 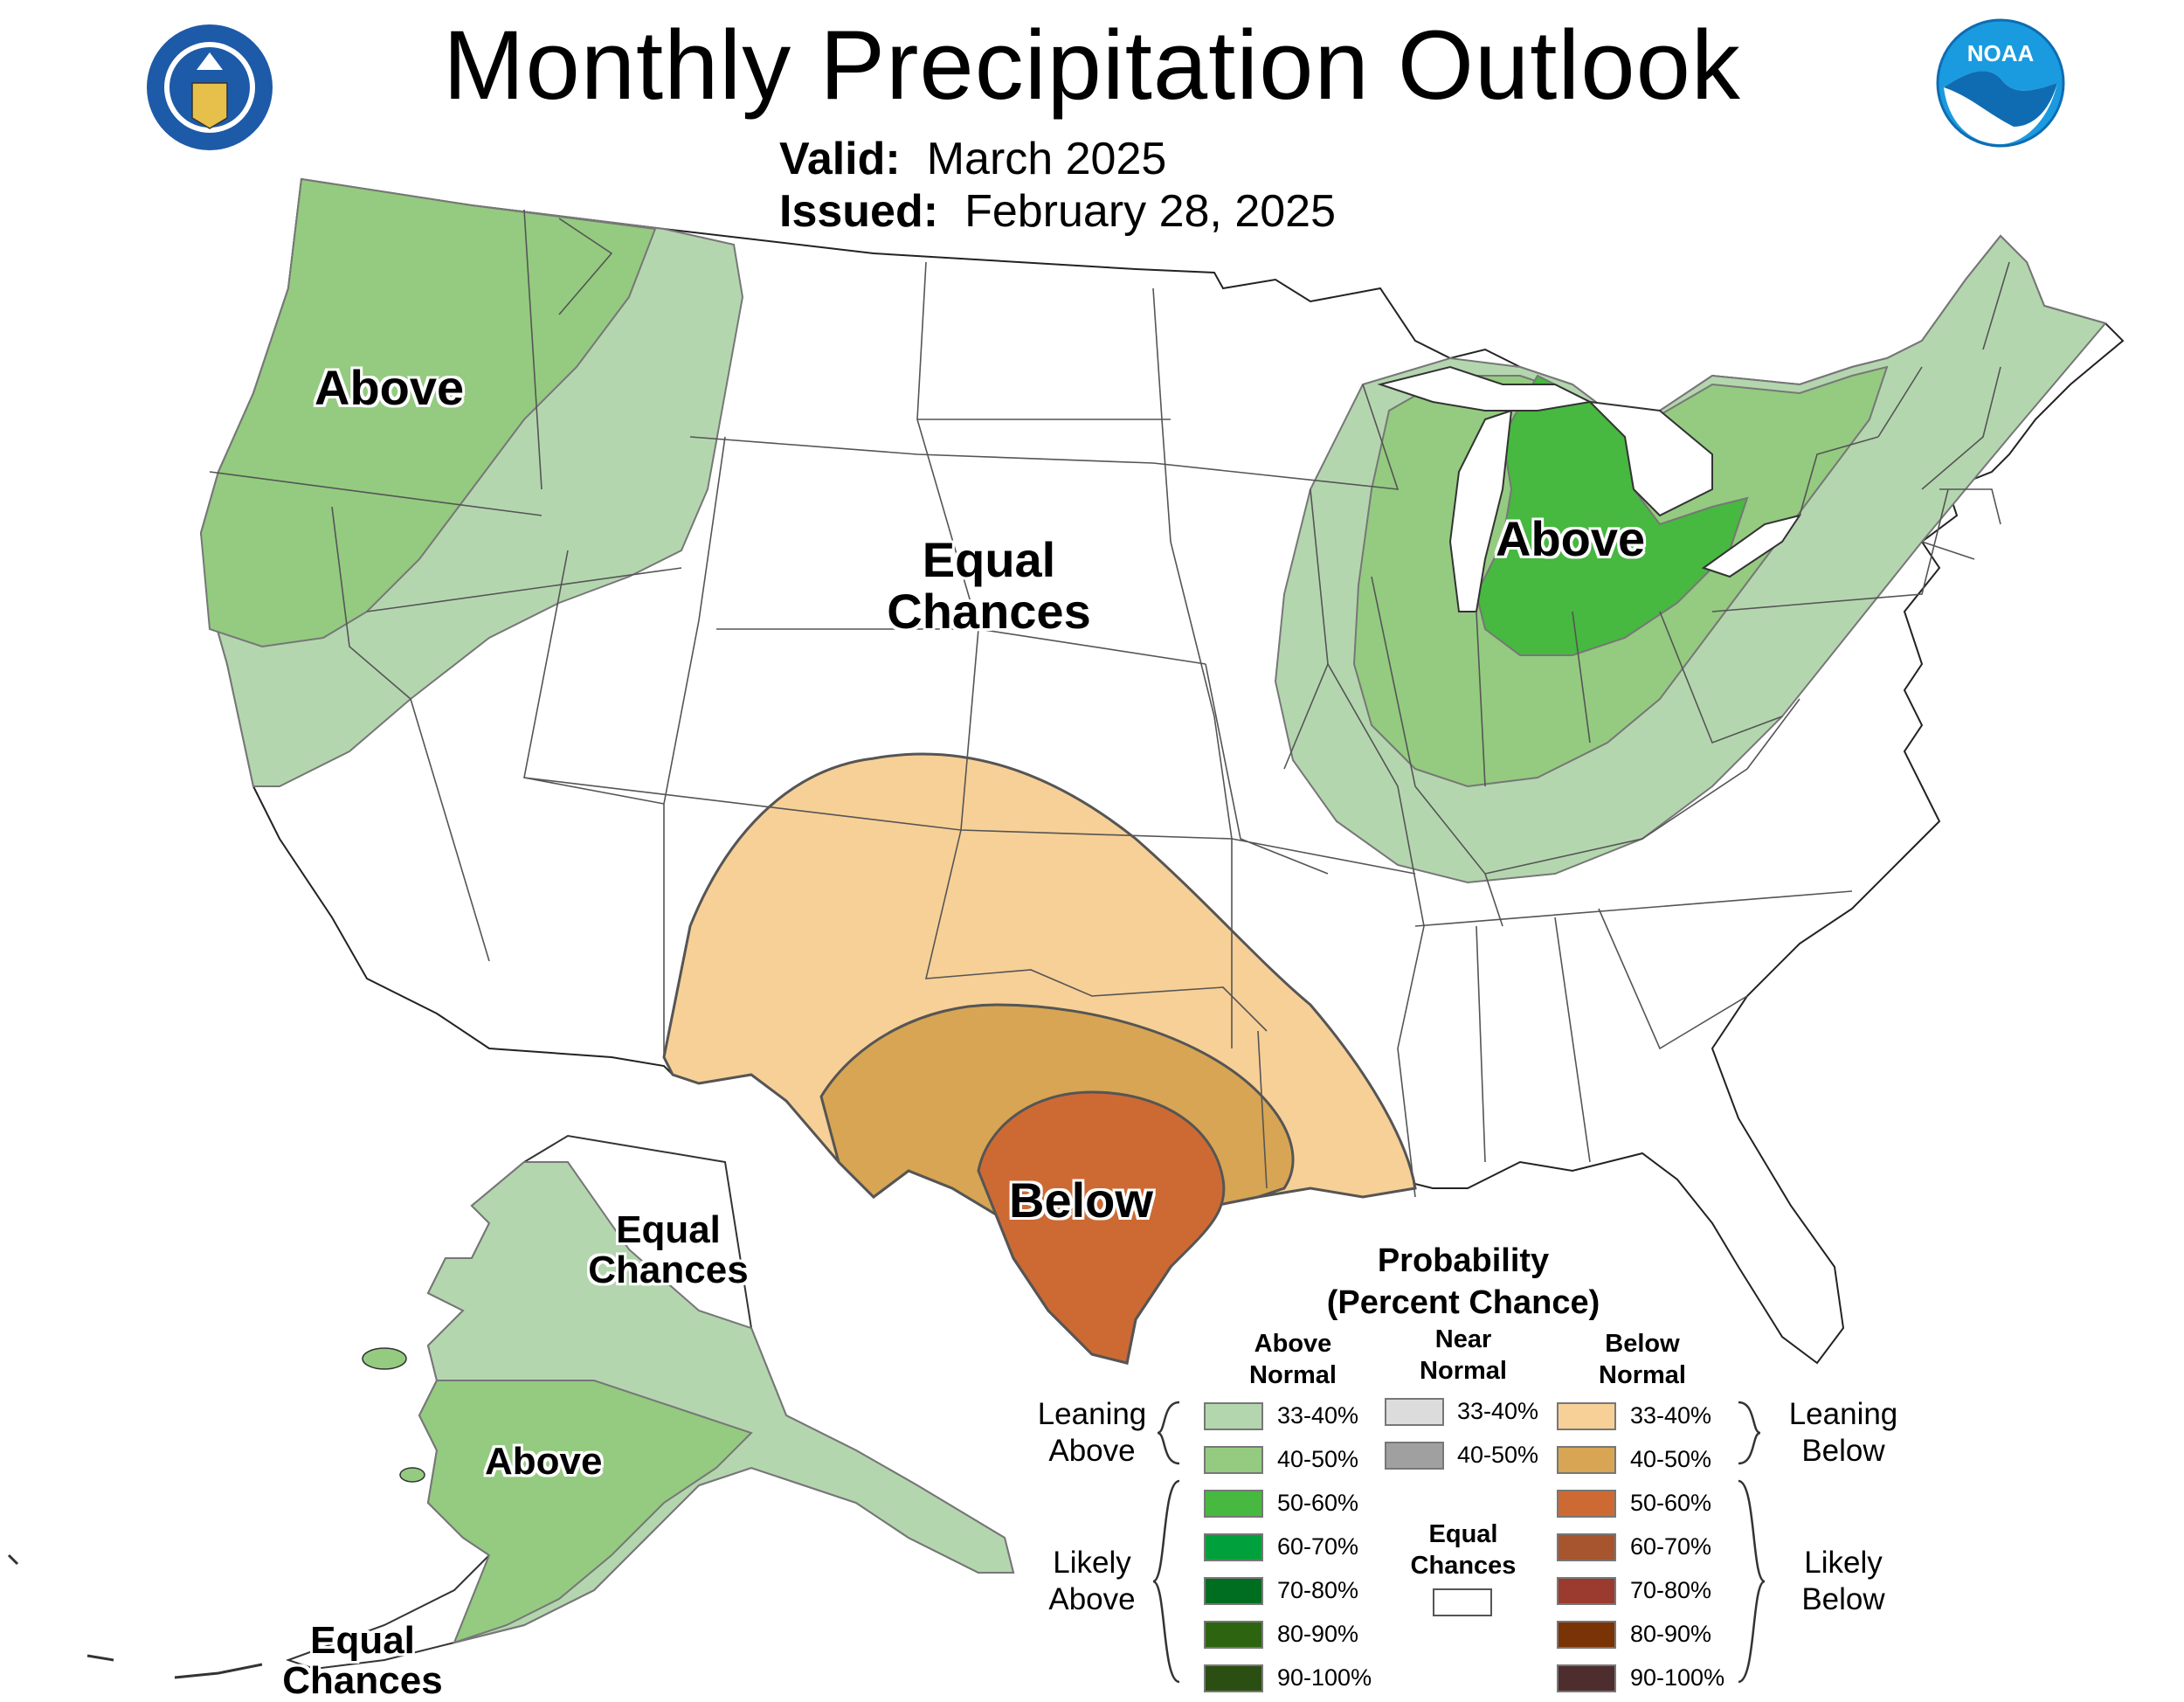 What do you see at coordinates (2001, 53) in the screenshot?
I see `noaa-logo-text: NOAA` at bounding box center [2001, 53].